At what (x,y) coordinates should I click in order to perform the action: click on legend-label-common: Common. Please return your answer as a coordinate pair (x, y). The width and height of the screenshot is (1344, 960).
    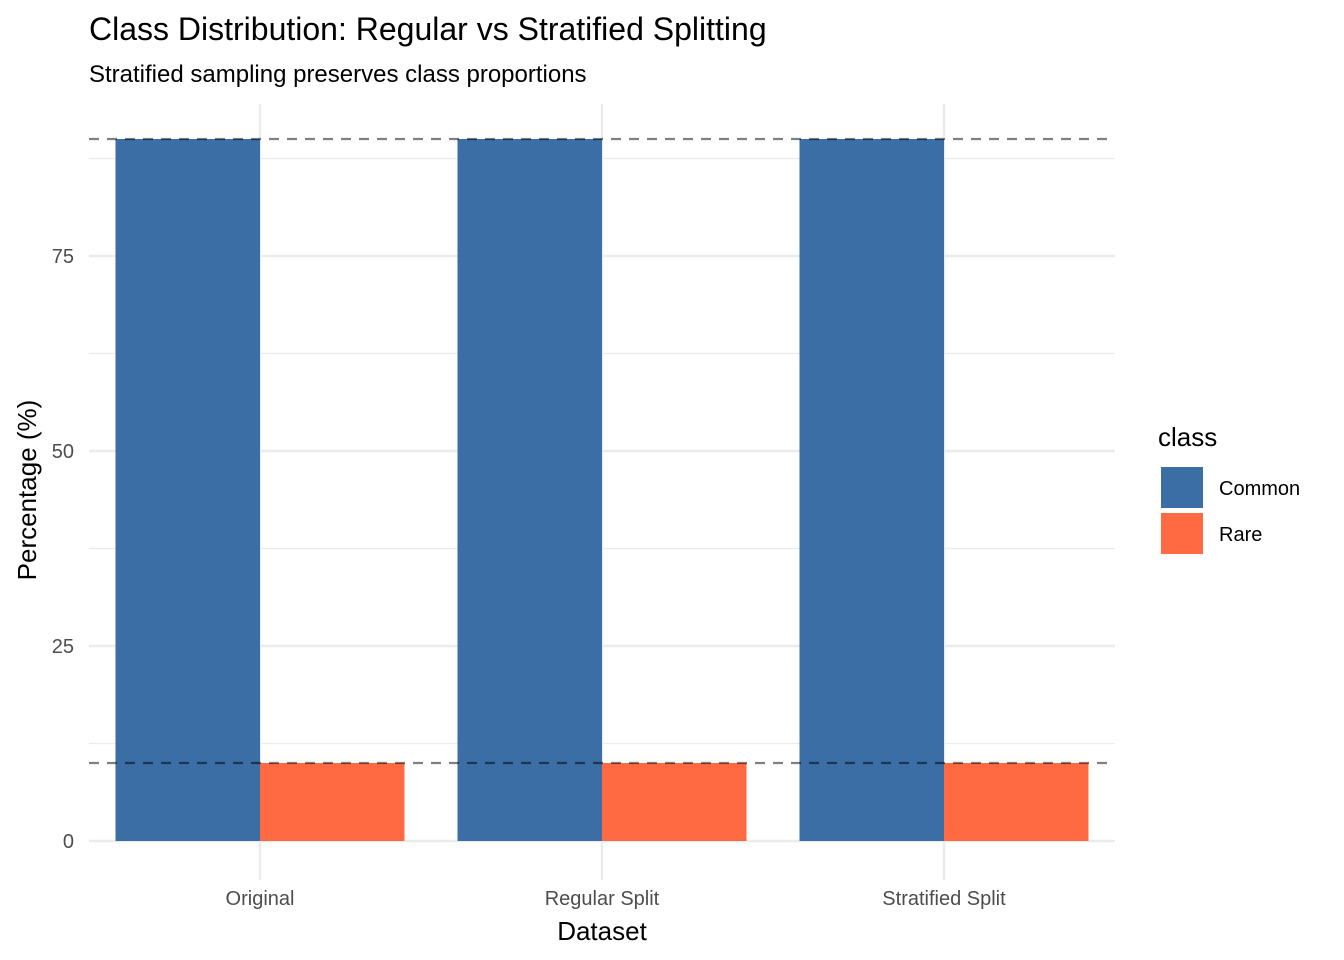
    Looking at the image, I should click on (1259, 489).